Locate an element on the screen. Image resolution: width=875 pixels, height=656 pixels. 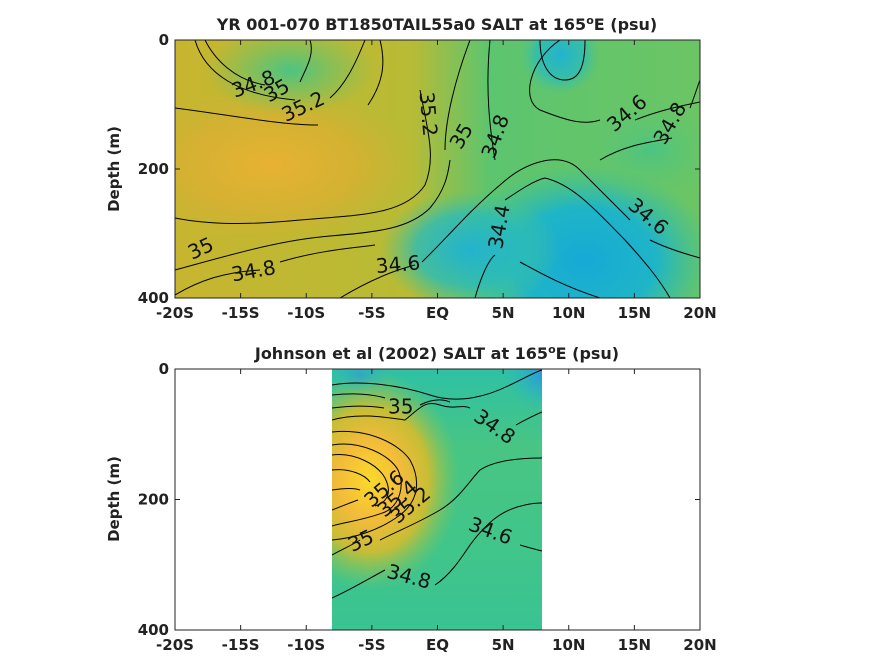
contour-label: 35.2 is located at coordinates (429, 114).